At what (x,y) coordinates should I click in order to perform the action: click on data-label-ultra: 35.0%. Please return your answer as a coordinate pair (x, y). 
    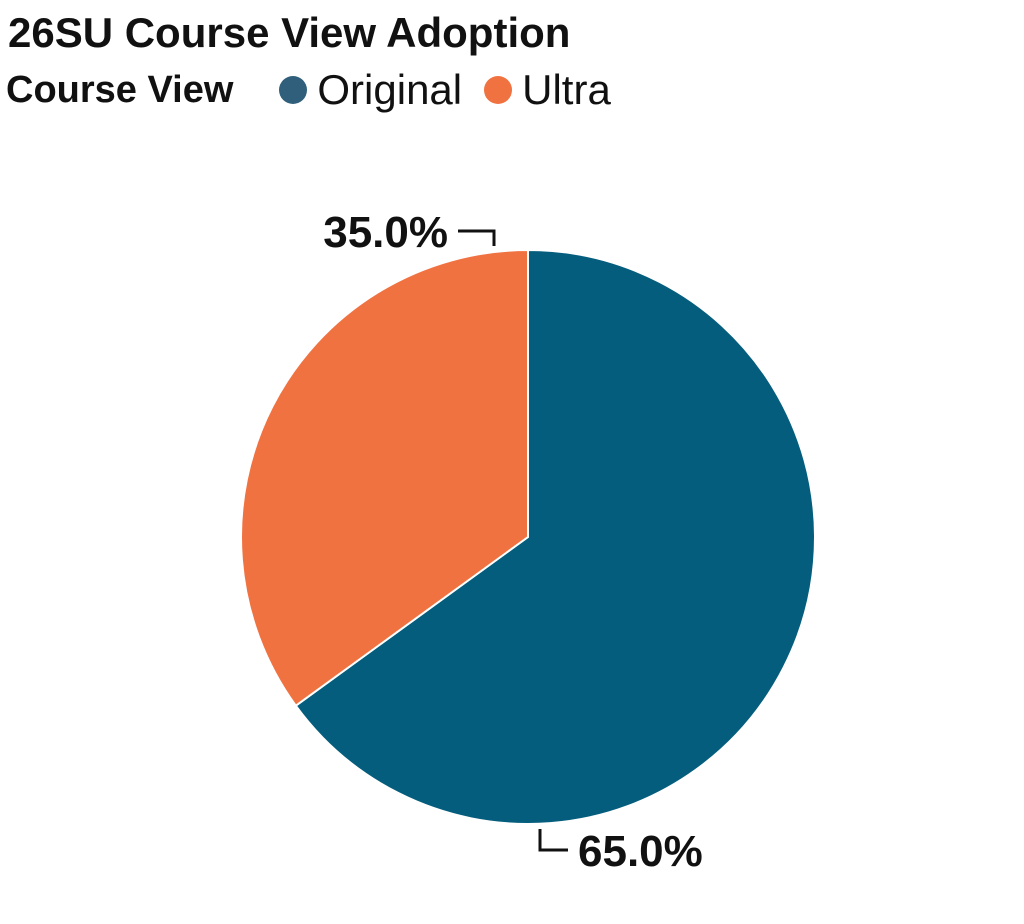
    Looking at the image, I should click on (385, 232).